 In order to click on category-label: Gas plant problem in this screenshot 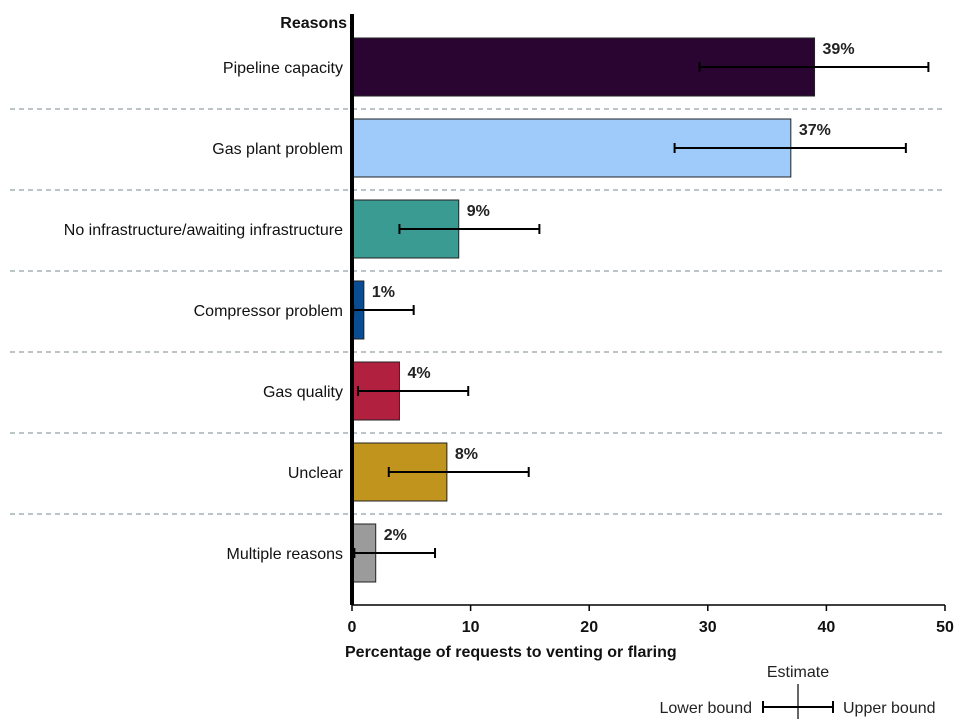, I will do `click(277, 149)`.